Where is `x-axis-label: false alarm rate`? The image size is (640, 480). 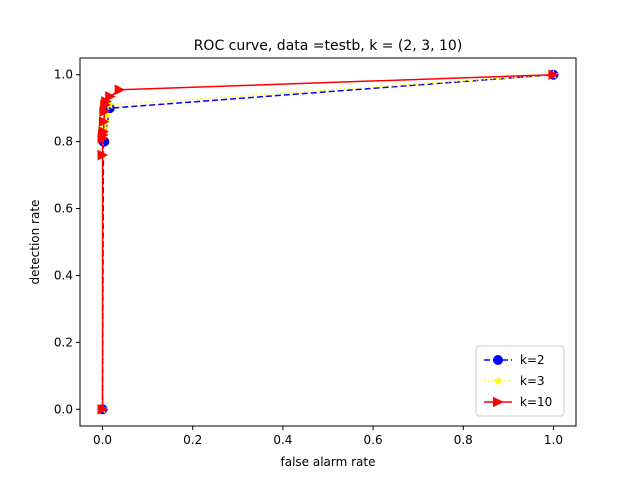
x-axis-label: false alarm rate is located at coordinates (327, 462).